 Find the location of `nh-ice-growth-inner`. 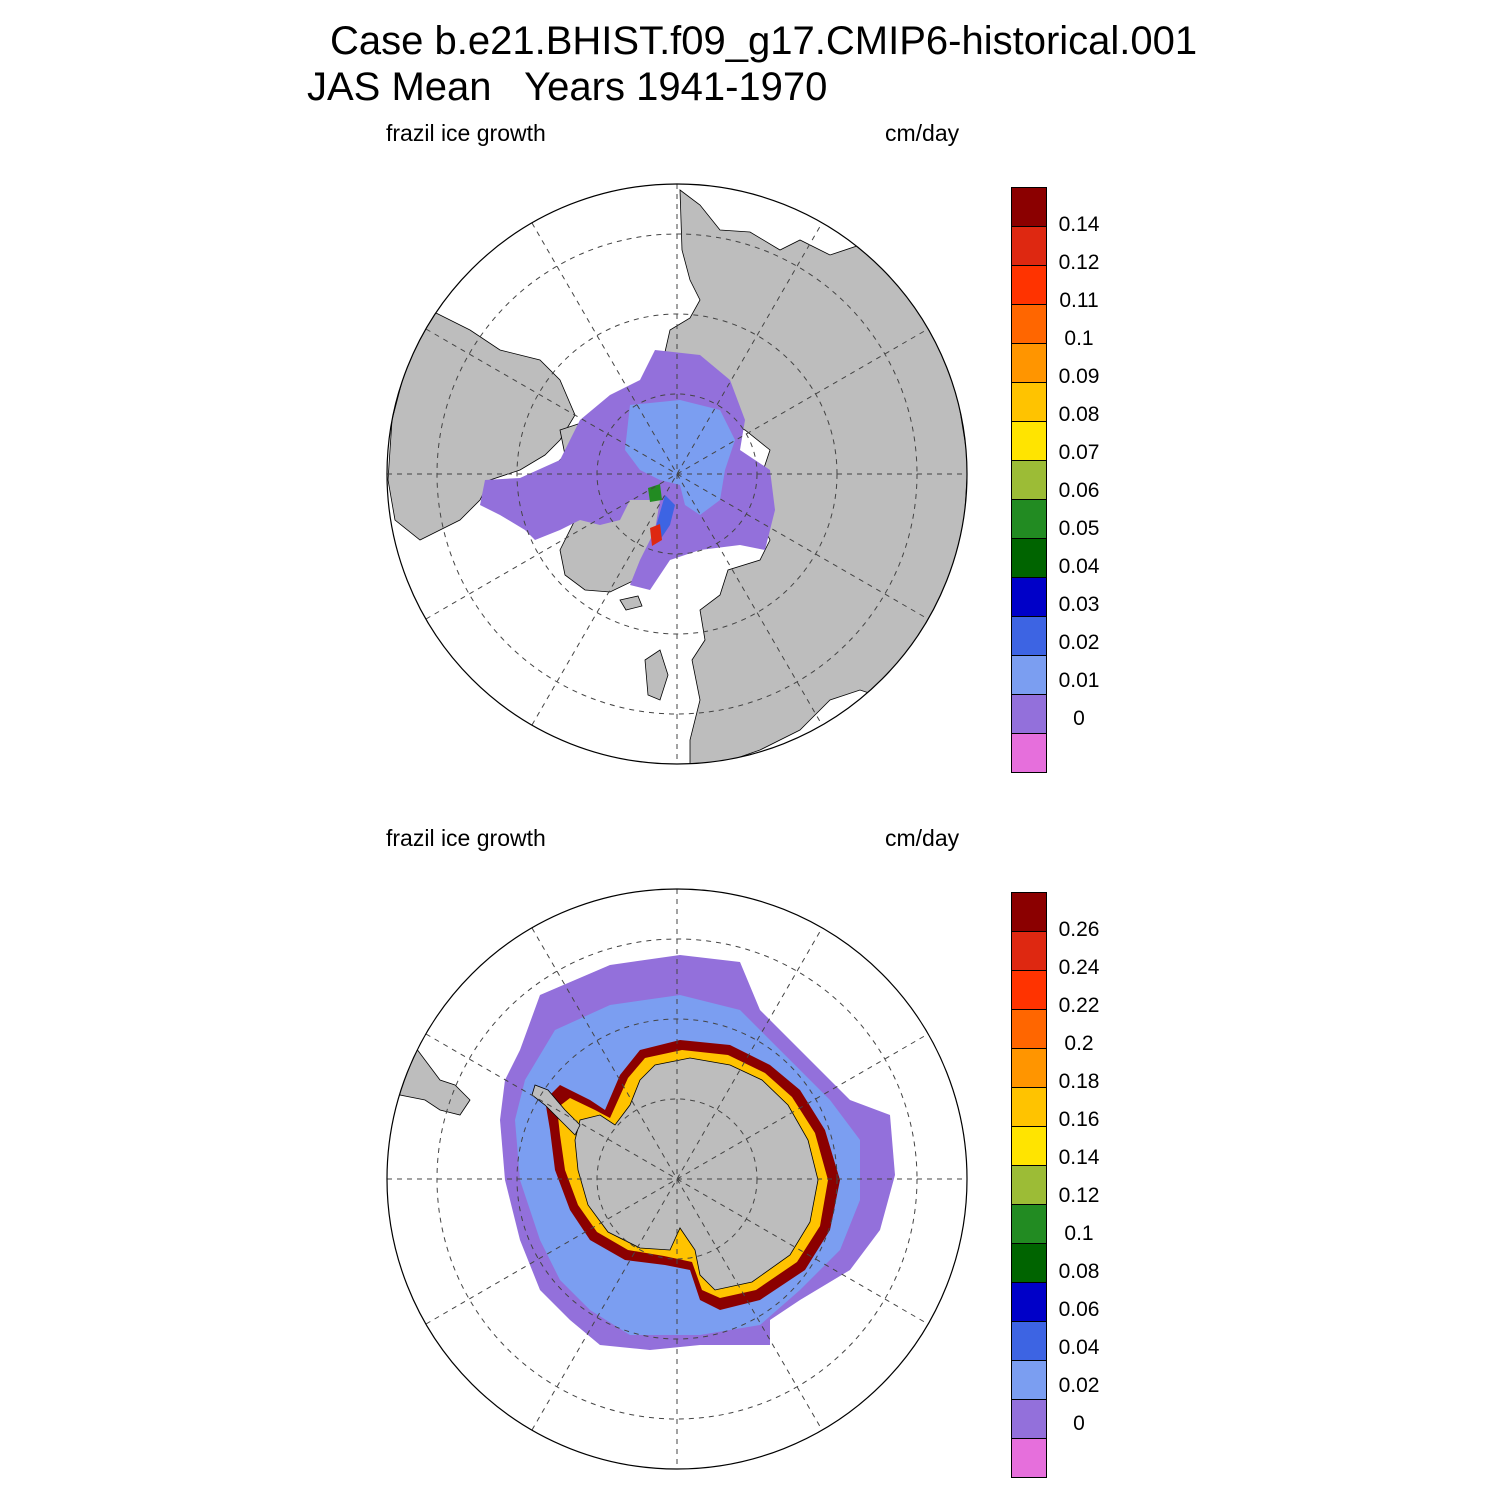

nh-ice-growth-inner is located at coordinates (680, 457).